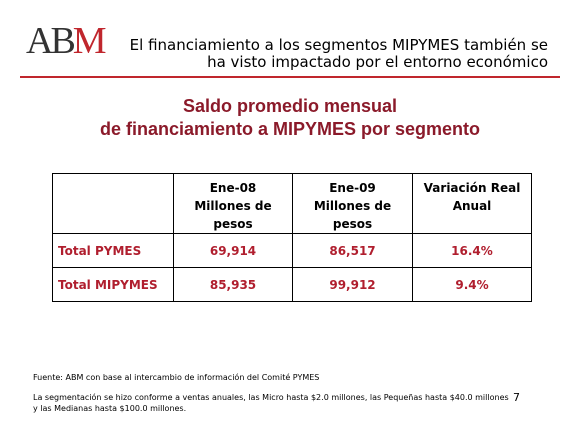 The height and width of the screenshot is (448, 580). I want to click on subtitle: de financiamiento a MIPYMES por segmento, so click(290, 129).